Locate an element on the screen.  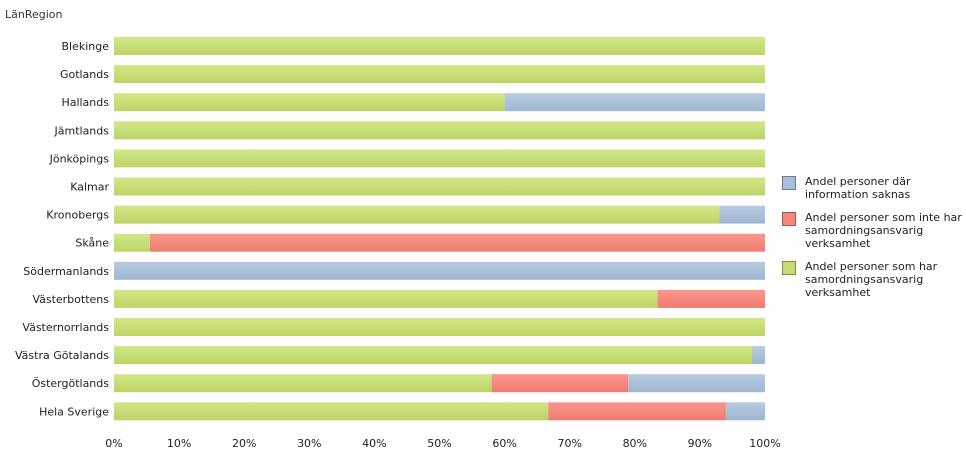
category-label: Kronobergs is located at coordinates (77, 215).